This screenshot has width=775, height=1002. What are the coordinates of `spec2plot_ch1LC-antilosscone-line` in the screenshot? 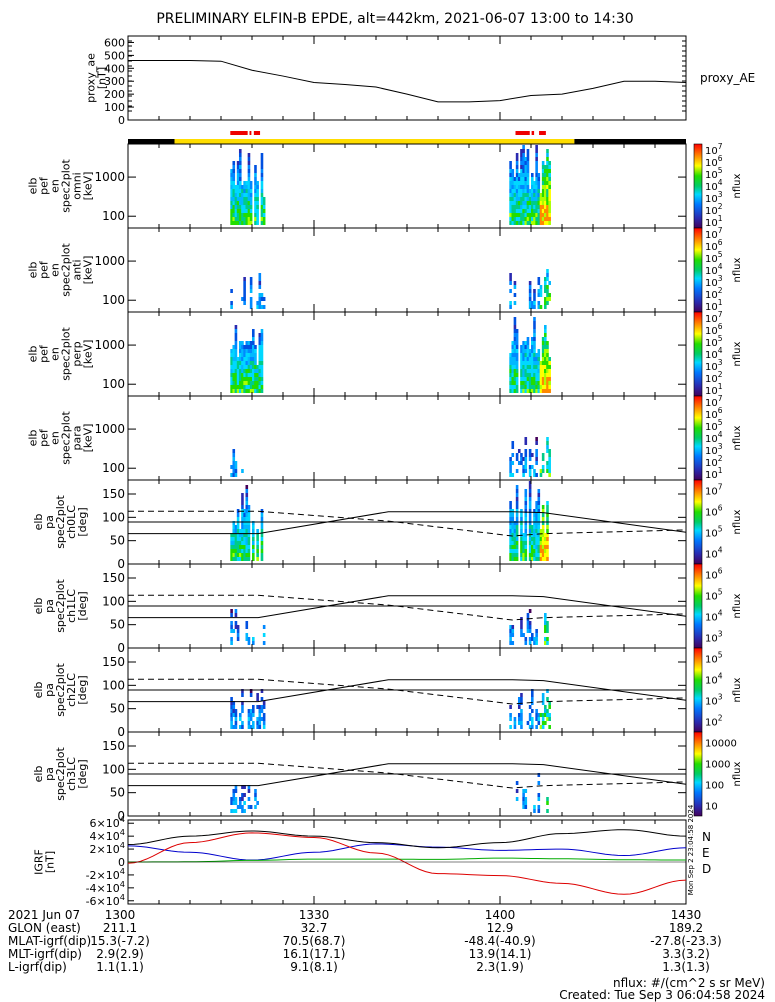 It's located at (407, 607).